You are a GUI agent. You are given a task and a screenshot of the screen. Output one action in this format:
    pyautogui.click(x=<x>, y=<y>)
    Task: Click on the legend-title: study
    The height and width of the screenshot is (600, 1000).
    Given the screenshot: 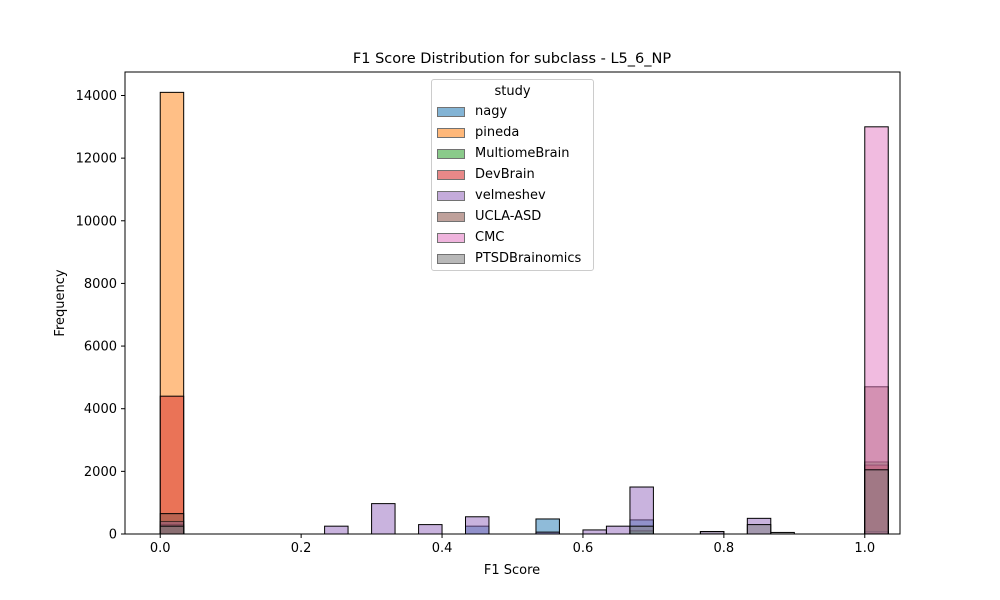 What is the action you would take?
    pyautogui.click(x=512, y=91)
    